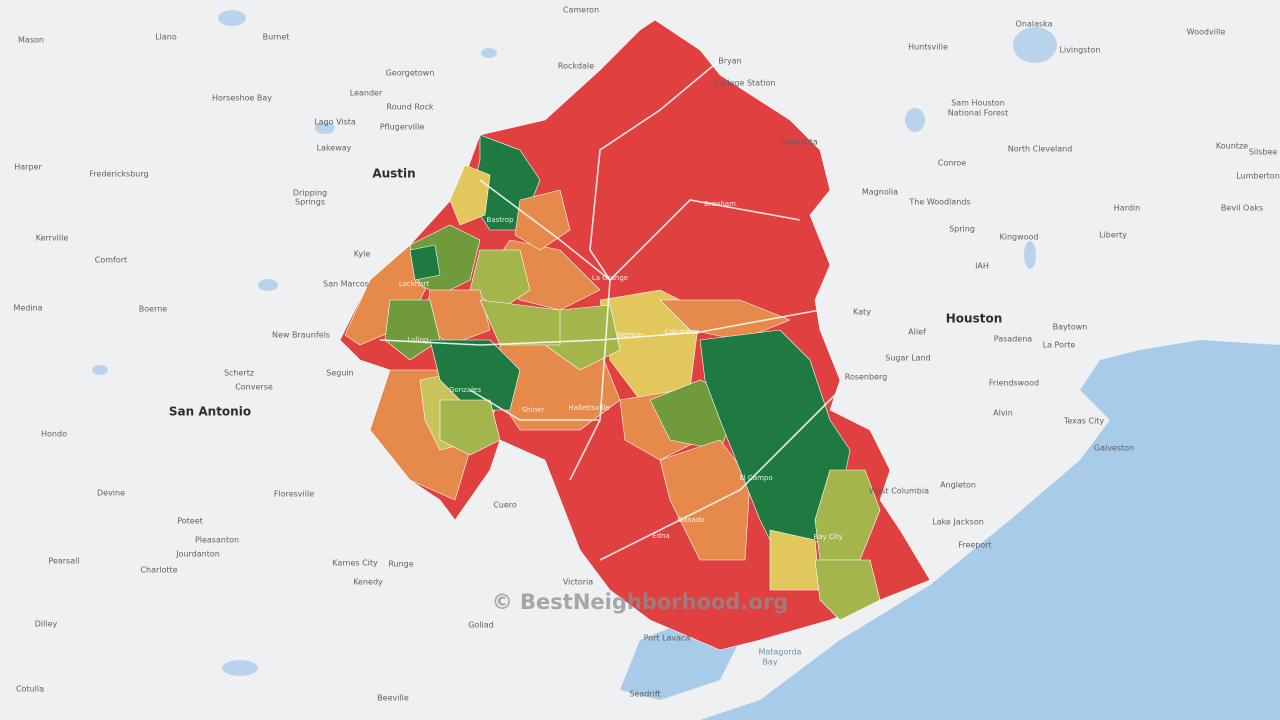  I want to click on place-label: National Forest, so click(978, 113).